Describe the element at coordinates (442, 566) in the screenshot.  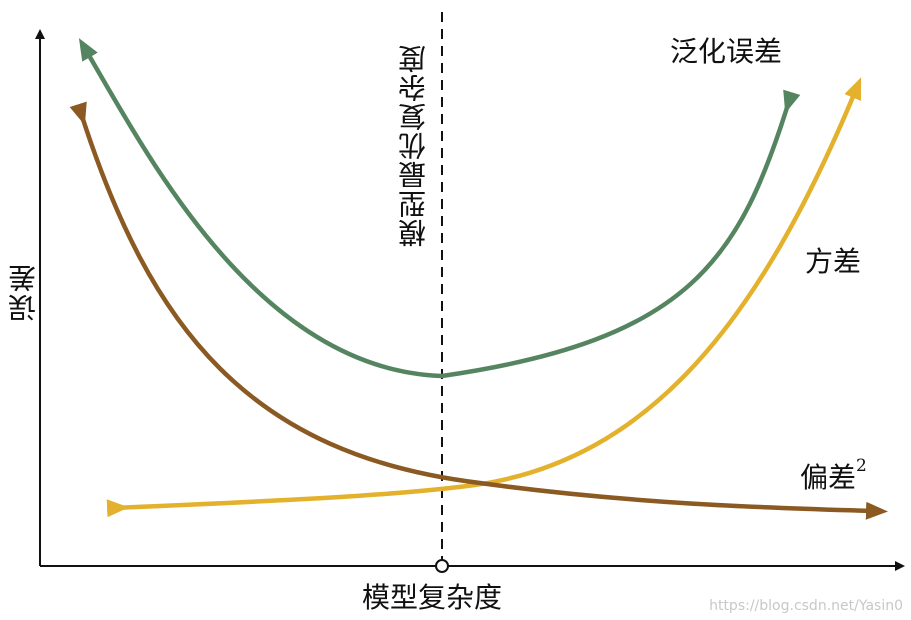
I see `optimal-complexity-marker` at that location.